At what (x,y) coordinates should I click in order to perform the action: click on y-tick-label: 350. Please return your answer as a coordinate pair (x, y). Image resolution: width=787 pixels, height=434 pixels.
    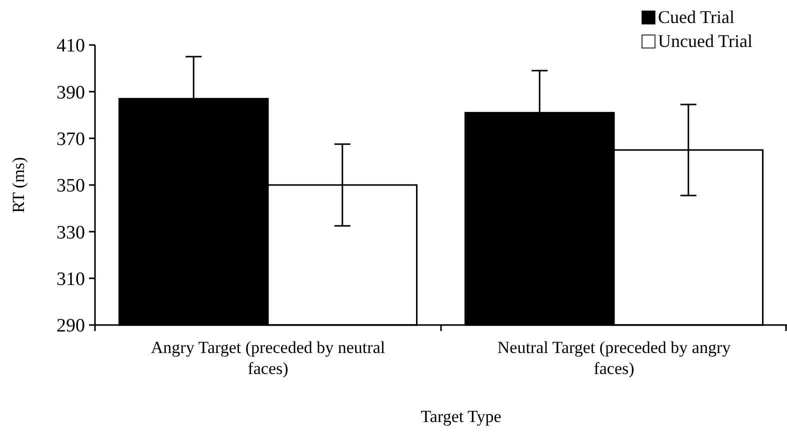
    Looking at the image, I should click on (70, 186).